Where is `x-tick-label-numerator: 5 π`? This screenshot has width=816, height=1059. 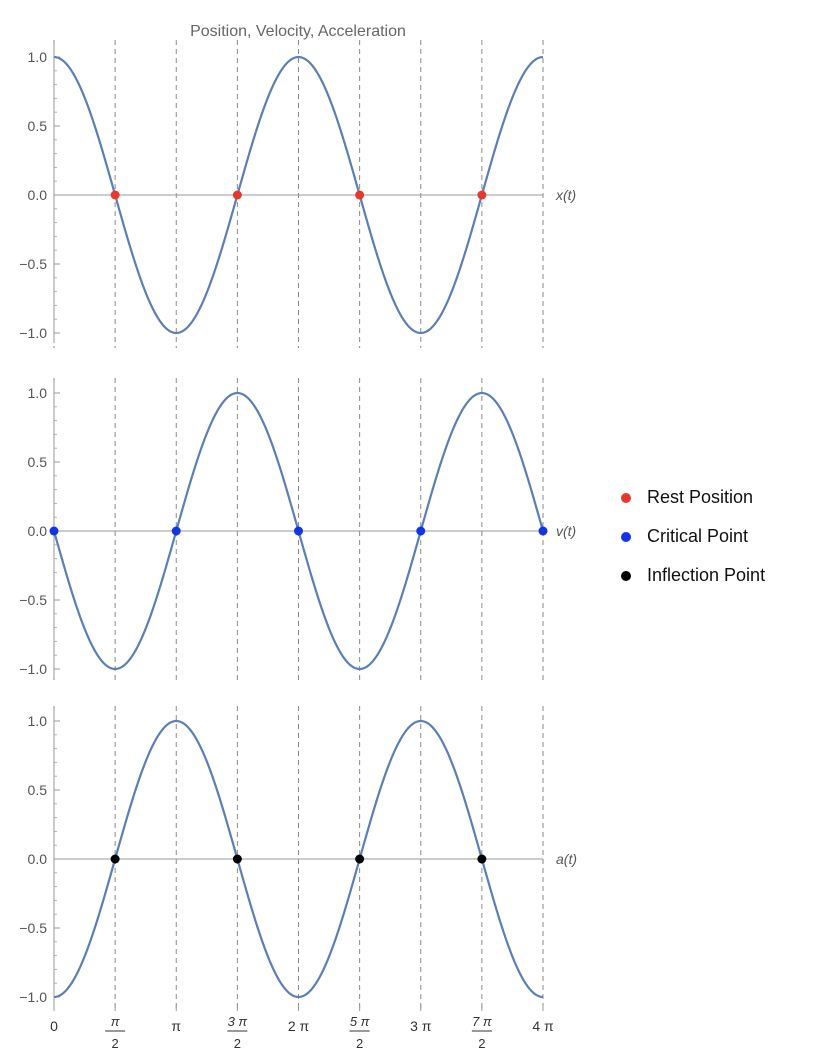 x-tick-label-numerator: 5 π is located at coordinates (360, 1021).